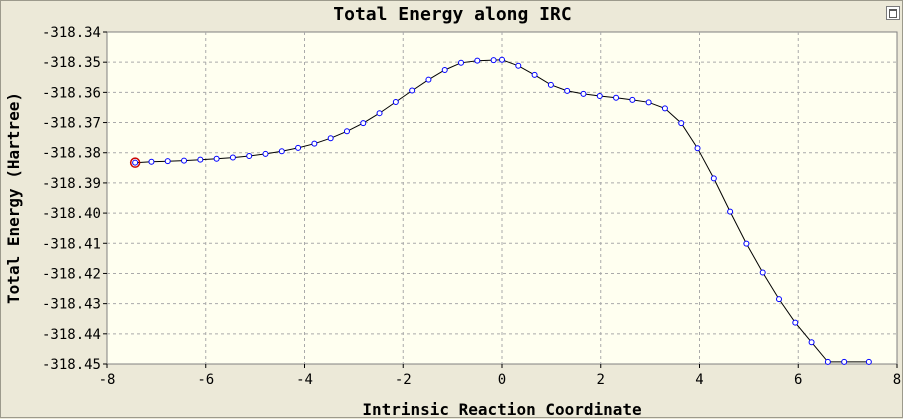  Describe the element at coordinates (71, 305) in the screenshot. I see `y-tick-label: -318.43` at that location.